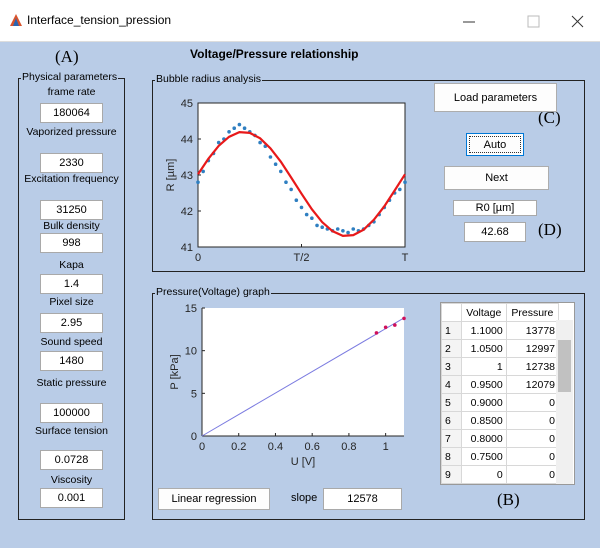  I want to click on table-cell: 0.8500, so click(483, 420).